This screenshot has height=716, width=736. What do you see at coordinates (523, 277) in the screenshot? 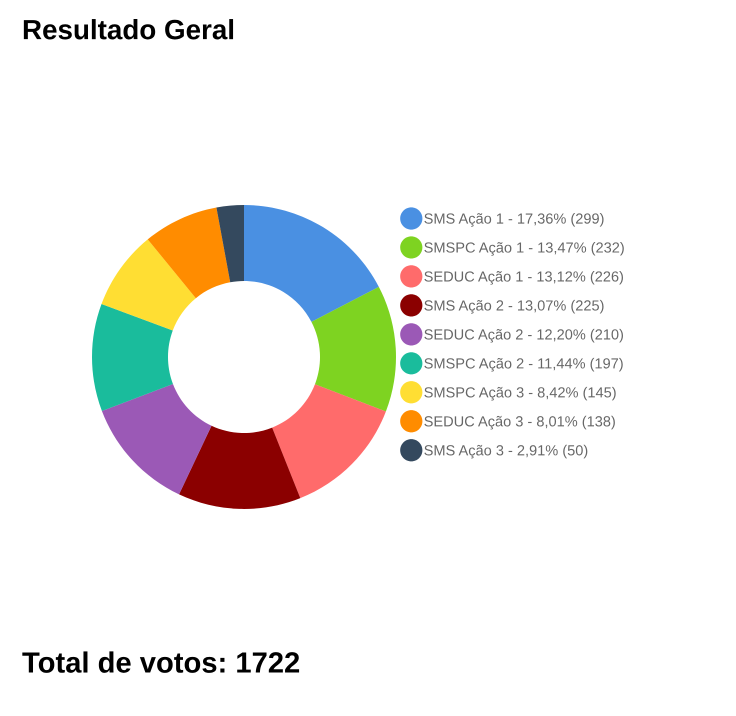
I see `legend-label: SEDUC Ação 1 - 13,12% (226)` at bounding box center [523, 277].